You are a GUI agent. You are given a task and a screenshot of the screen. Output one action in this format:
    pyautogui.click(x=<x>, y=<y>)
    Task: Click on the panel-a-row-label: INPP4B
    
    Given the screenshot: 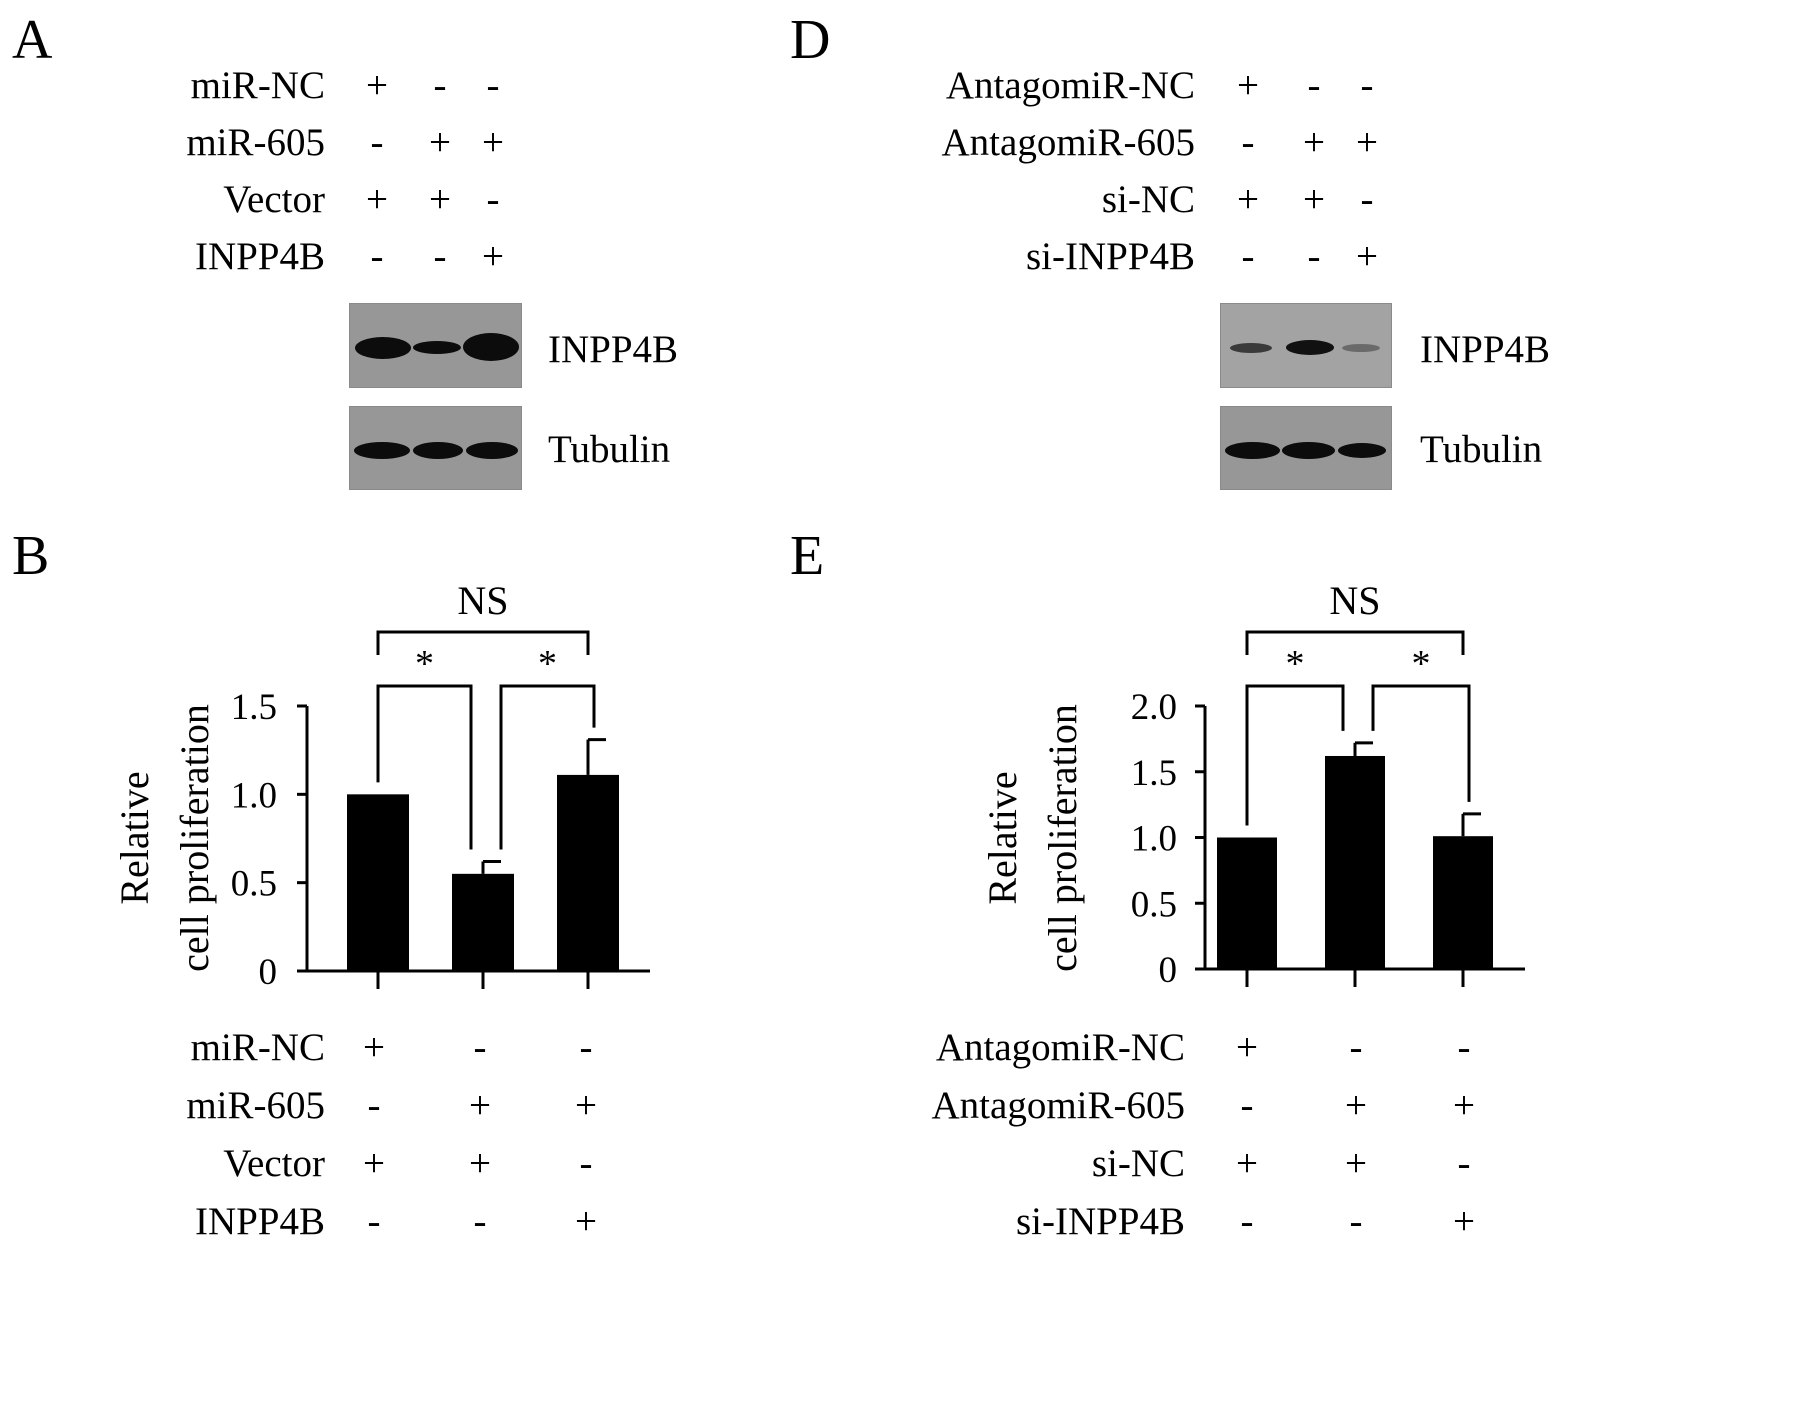 What is the action you would take?
    pyautogui.click(x=259, y=256)
    